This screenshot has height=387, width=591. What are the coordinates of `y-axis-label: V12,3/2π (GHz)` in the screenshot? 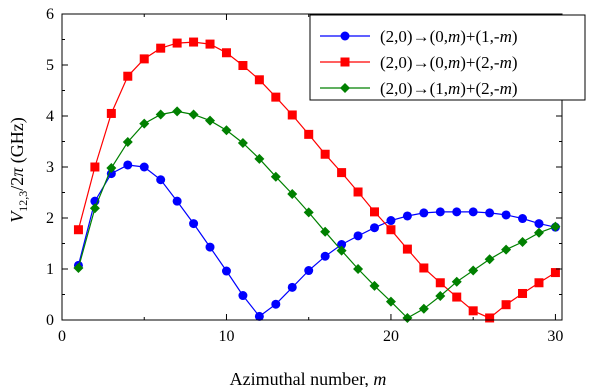 It's located at (18, 170).